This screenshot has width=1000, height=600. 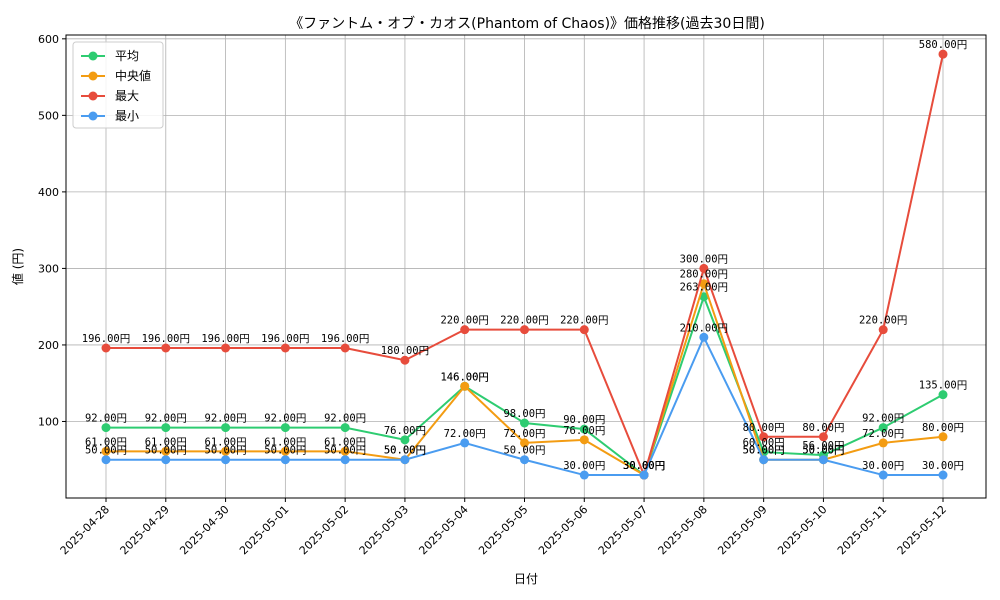 What do you see at coordinates (526, 579) in the screenshot?
I see `x-axis-label: 日付` at bounding box center [526, 579].